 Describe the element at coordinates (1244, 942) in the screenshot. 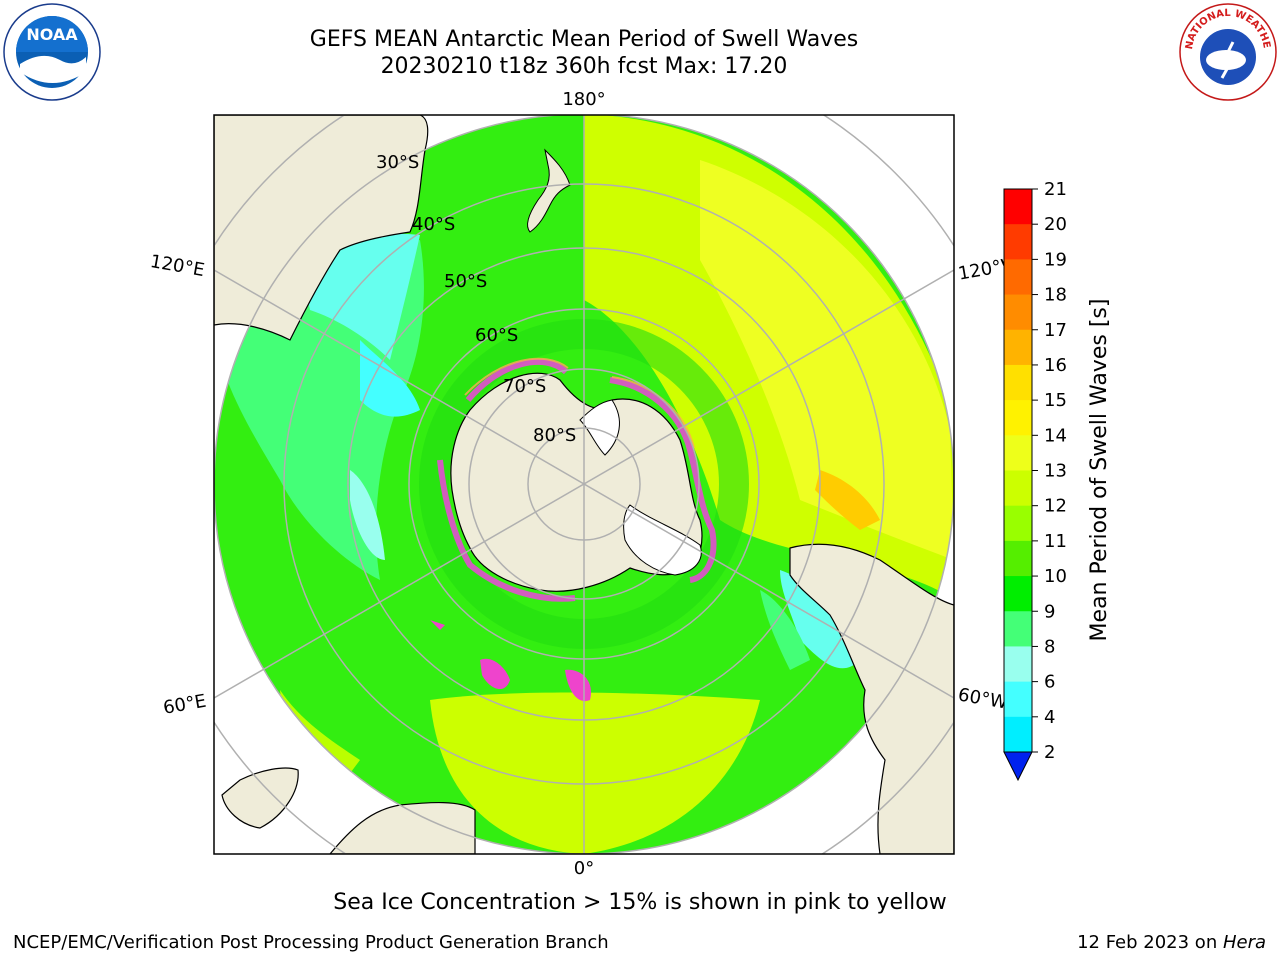

I see `footer-host: Hera` at that location.